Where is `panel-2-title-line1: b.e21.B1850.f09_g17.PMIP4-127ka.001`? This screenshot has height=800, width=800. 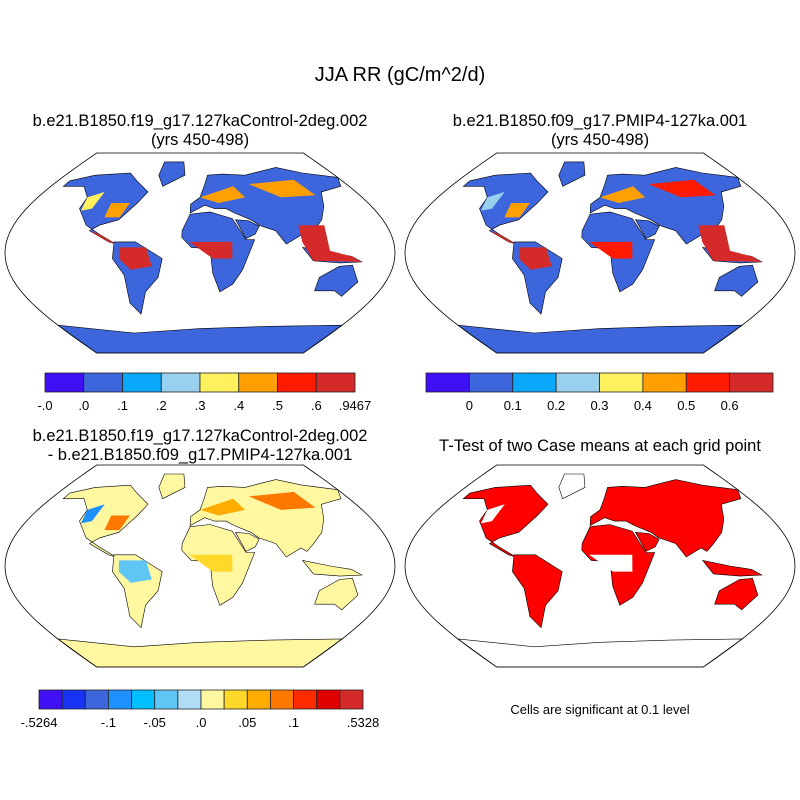
panel-2-title-line1: b.e21.B1850.f09_g17.PMIP4-127ka.001 is located at coordinates (600, 121).